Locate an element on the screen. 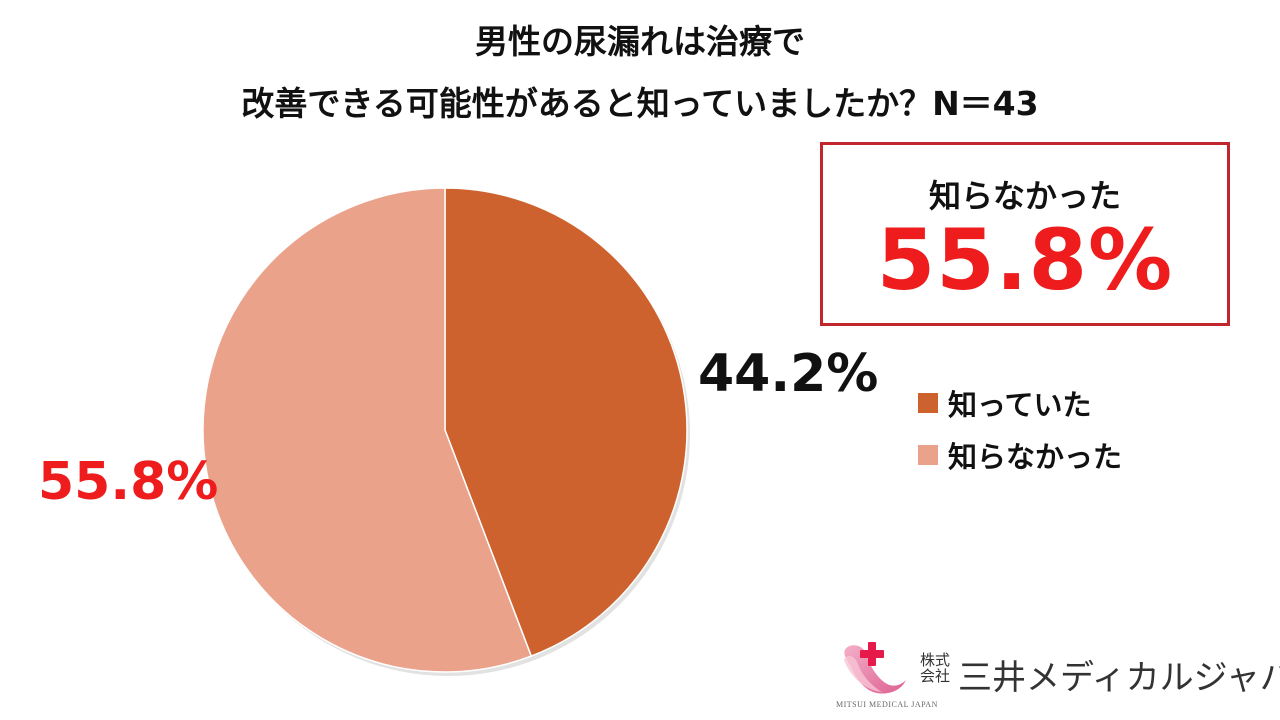  legend: 知っていた 知らなかった is located at coordinates (1020, 436).